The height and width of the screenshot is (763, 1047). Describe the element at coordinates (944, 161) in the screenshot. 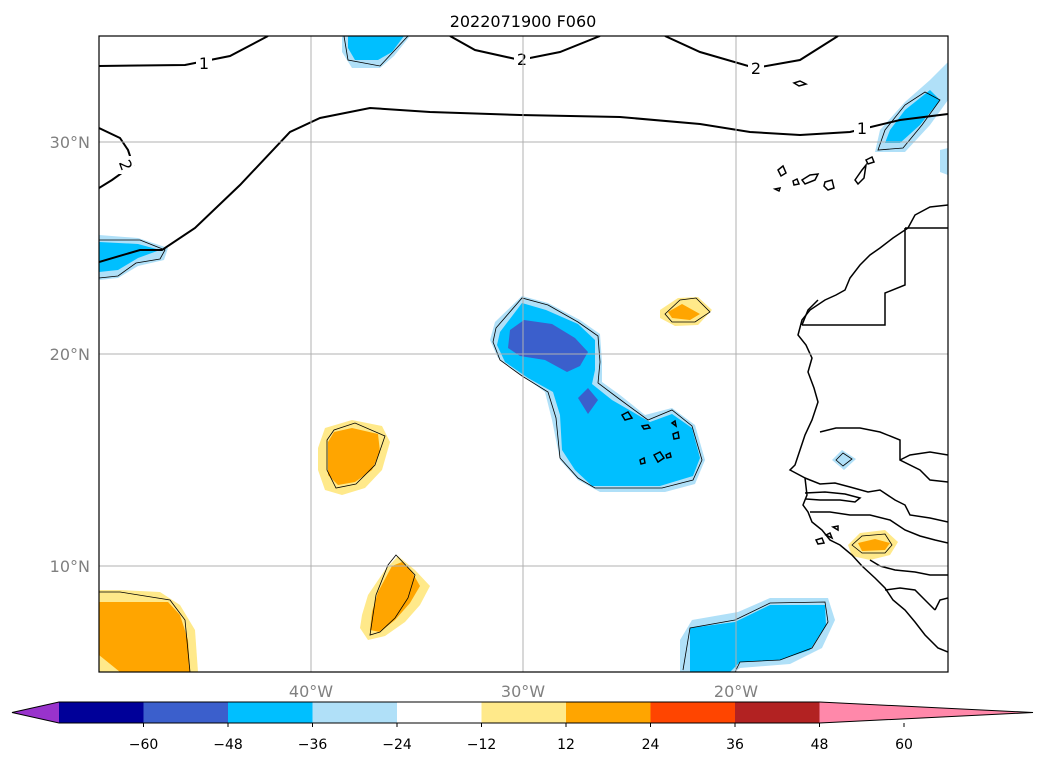

I see `anomaly-light-blue-east` at that location.